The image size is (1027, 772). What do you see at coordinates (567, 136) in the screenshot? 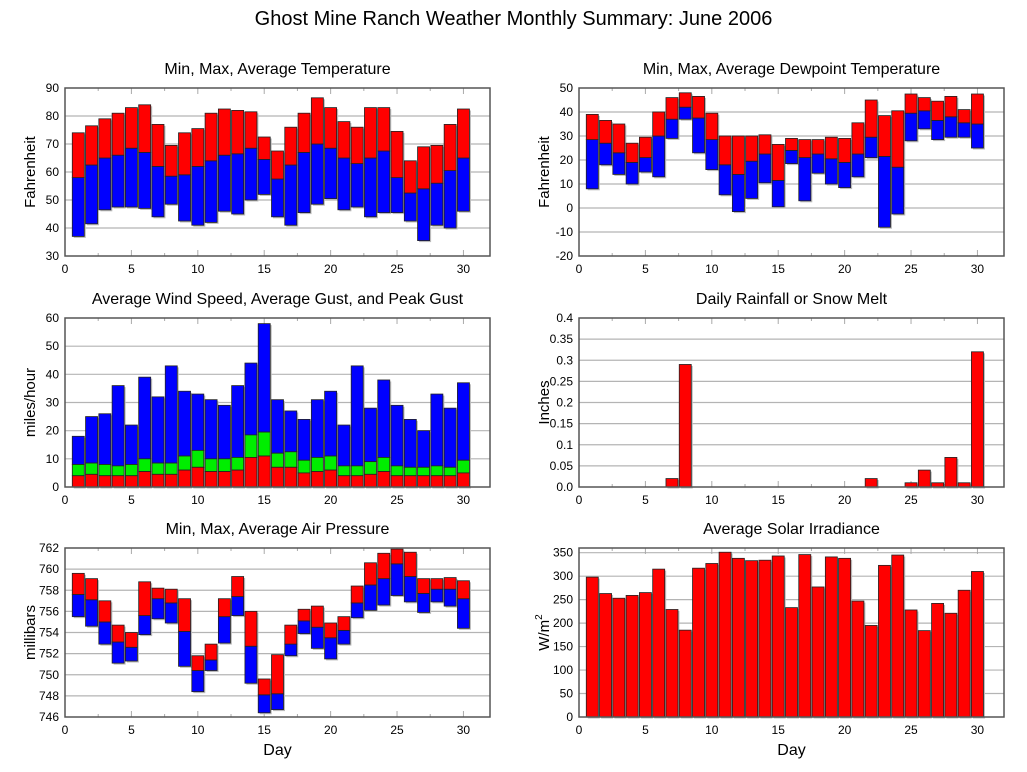
I see `y-tick-label: 30` at bounding box center [567, 136].